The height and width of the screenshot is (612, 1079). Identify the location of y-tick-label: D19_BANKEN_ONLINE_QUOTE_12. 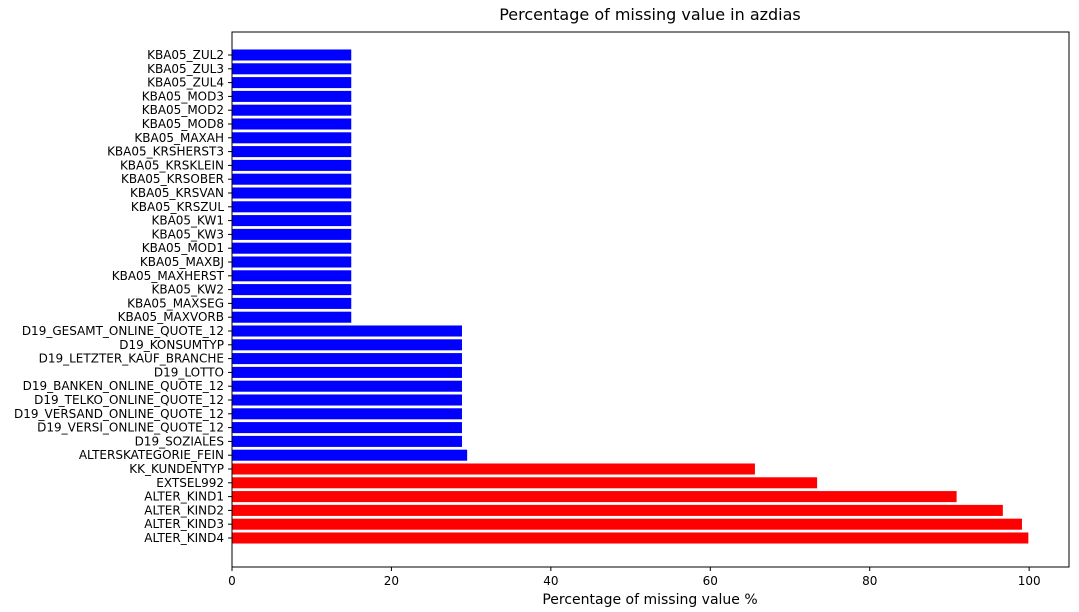
(123, 386).